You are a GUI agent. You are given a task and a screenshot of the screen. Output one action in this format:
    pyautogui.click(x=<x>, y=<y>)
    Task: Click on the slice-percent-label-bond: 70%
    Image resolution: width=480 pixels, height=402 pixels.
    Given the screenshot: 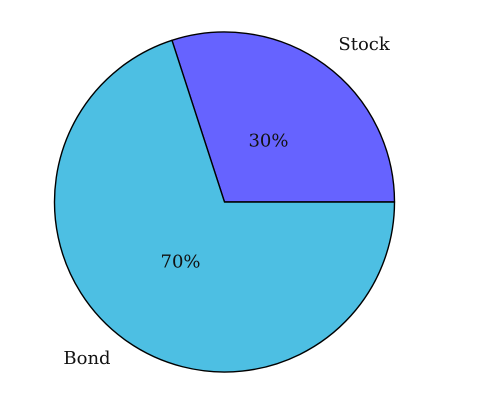 What is the action you would take?
    pyautogui.click(x=181, y=262)
    